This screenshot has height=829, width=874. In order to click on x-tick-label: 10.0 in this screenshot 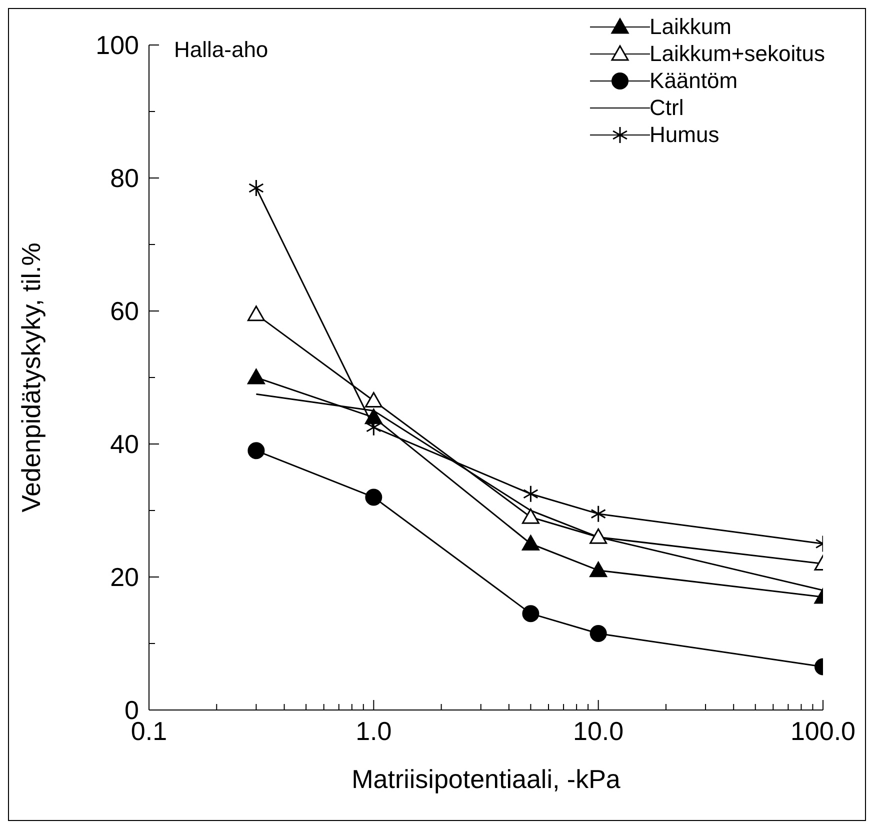, I will do `click(598, 731)`.